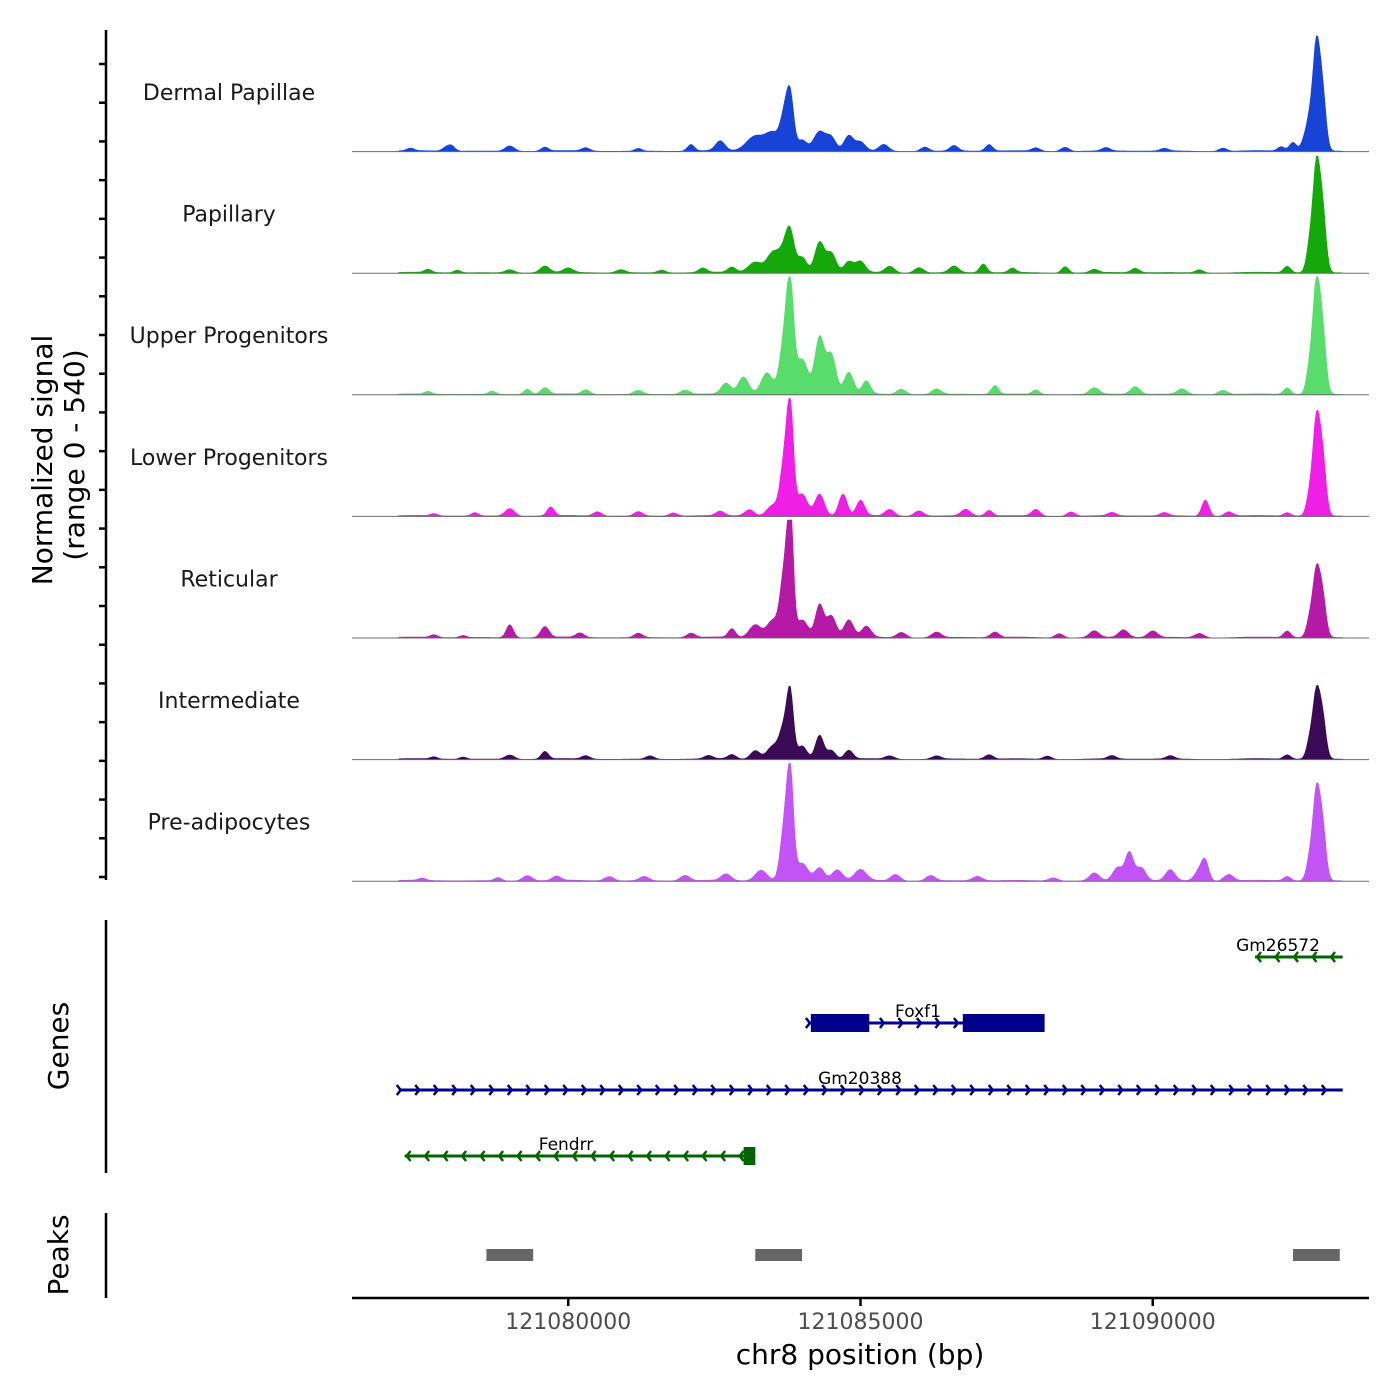 The height and width of the screenshot is (1400, 1400). Describe the element at coordinates (924, 1017) in the screenshot. I see `gene-foxf1: Foxf1` at that location.